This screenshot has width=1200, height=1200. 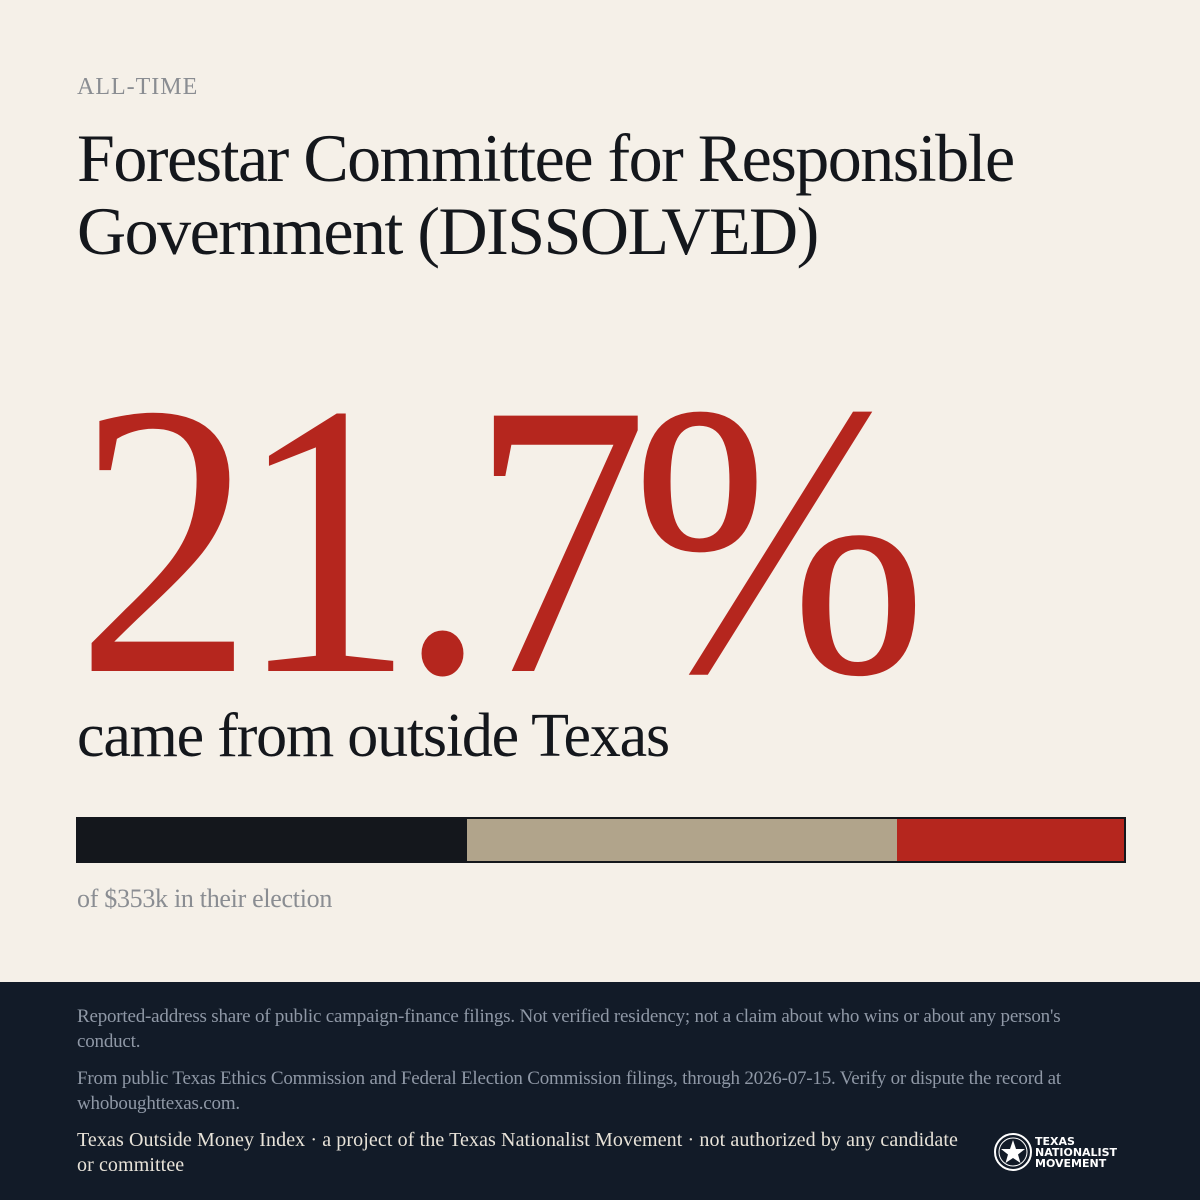 I want to click on star-seal-icon, so click(x=1013, y=1152).